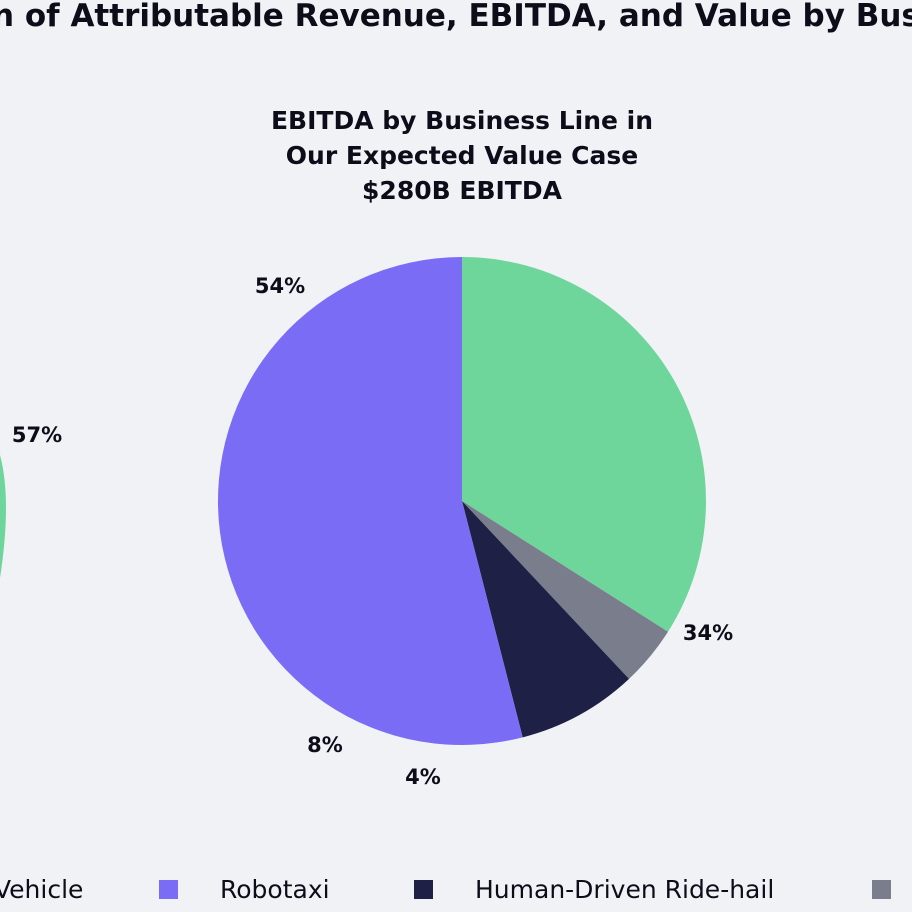 This screenshot has width=912, height=912. What do you see at coordinates (423, 777) in the screenshot?
I see `pie-label-4pct: 4%` at bounding box center [423, 777].